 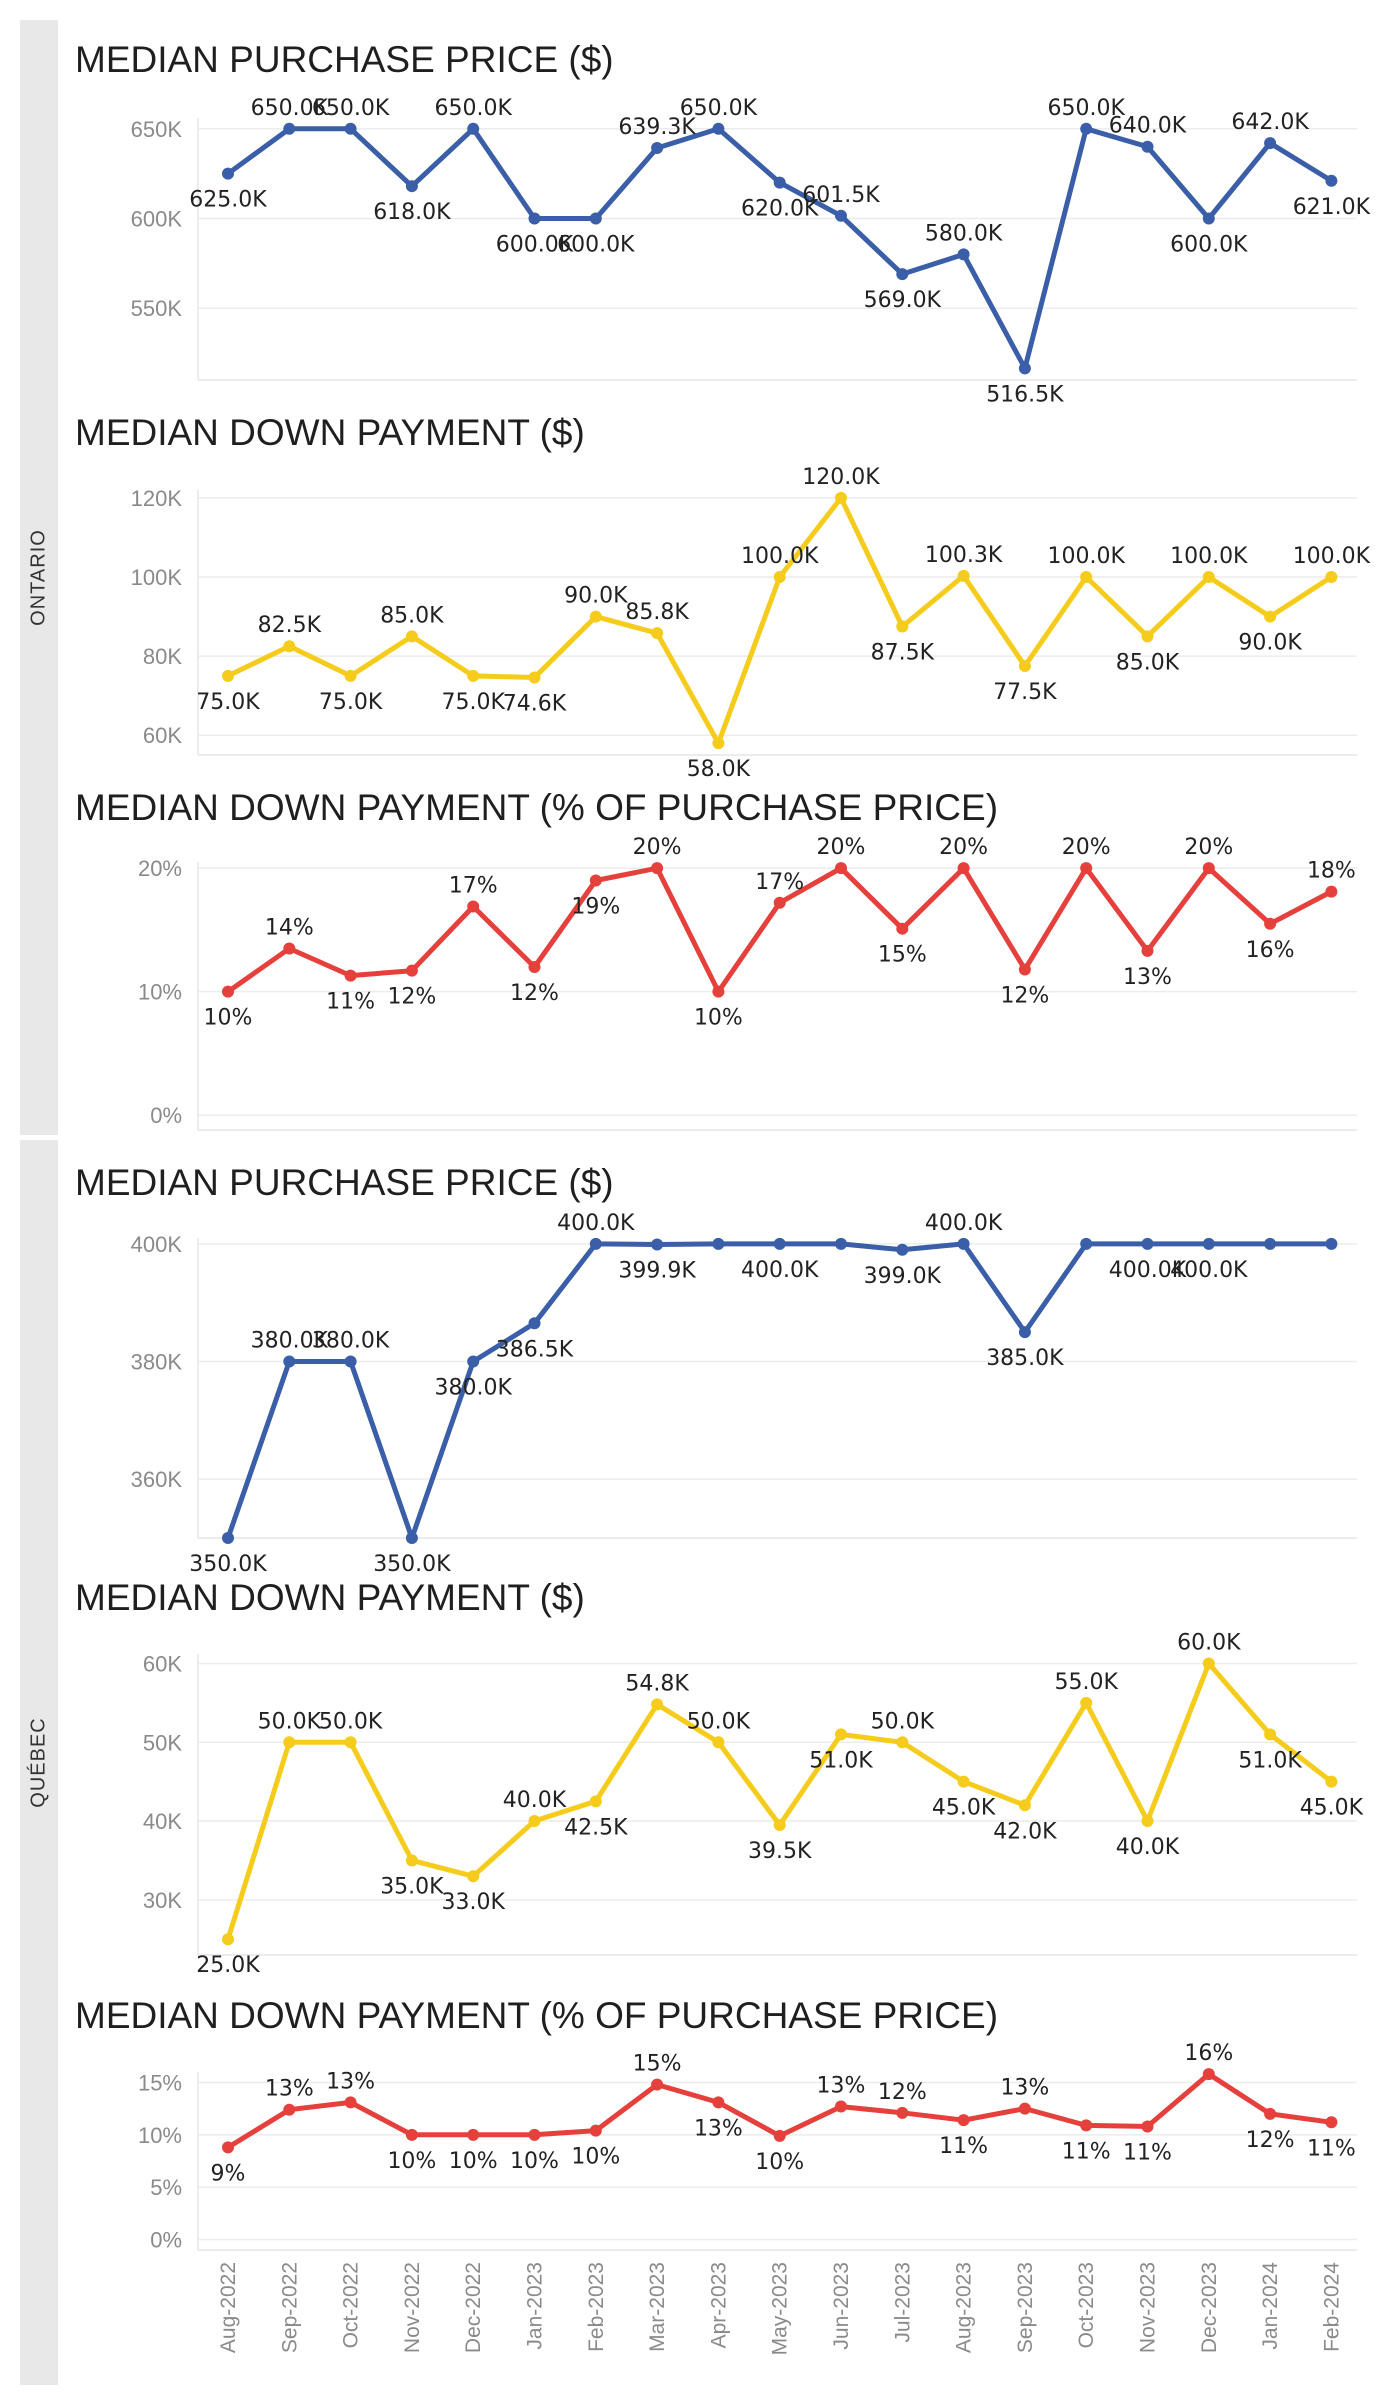 I want to click on data-label: 45.0K, so click(x=964, y=1808).